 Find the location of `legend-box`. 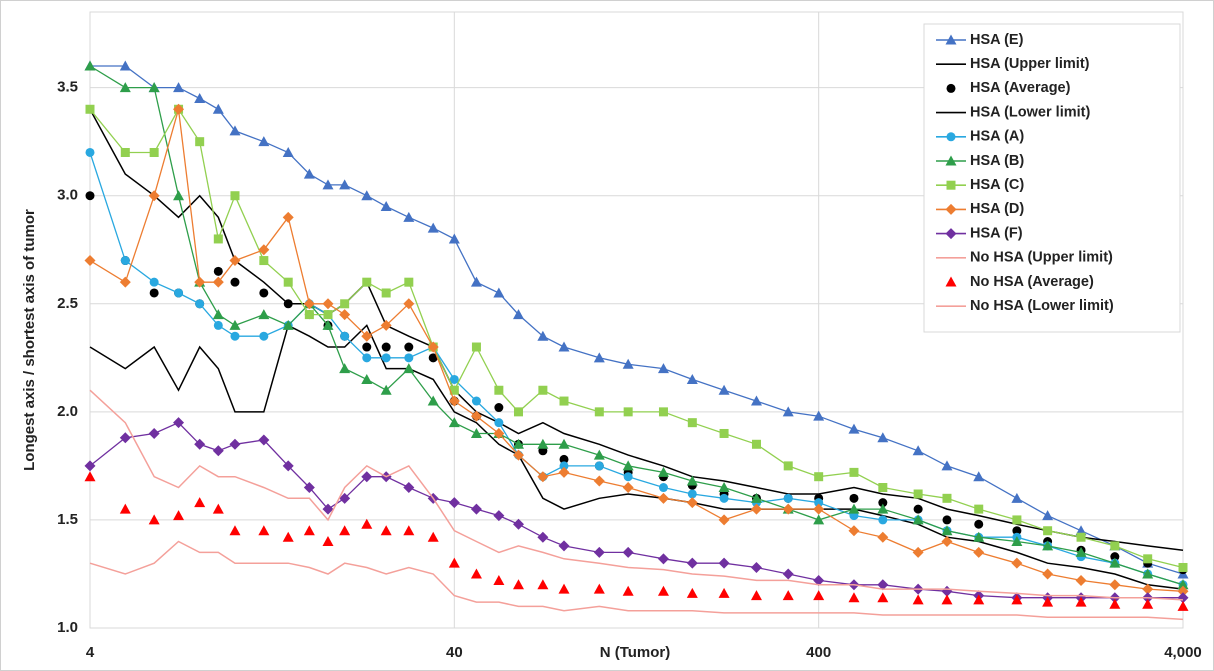

legend-box is located at coordinates (1052, 178).